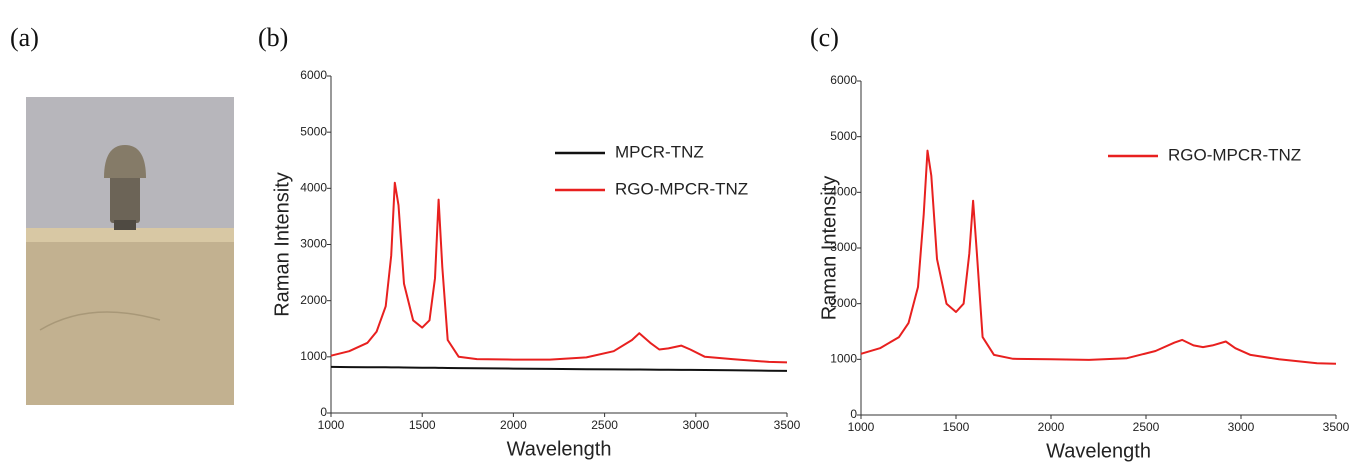 The width and height of the screenshot is (1359, 462). I want to click on photo-scratch, so click(100, 321).